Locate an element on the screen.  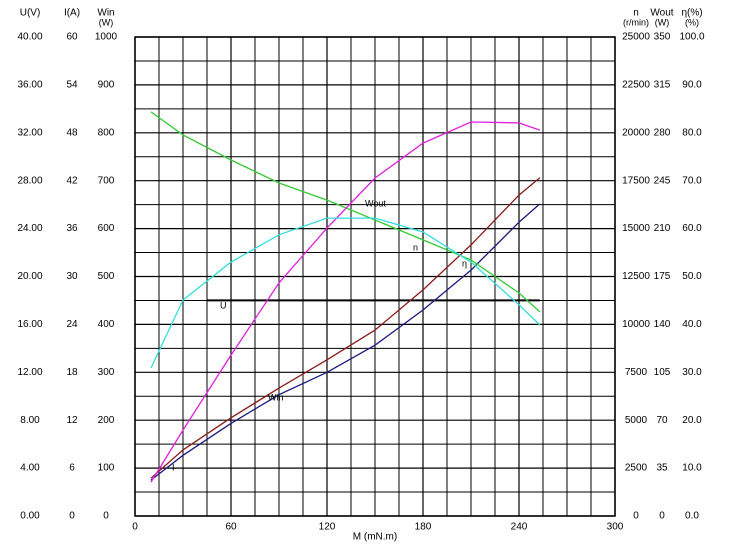
y-tick-label: 40.00 is located at coordinates (29, 37).